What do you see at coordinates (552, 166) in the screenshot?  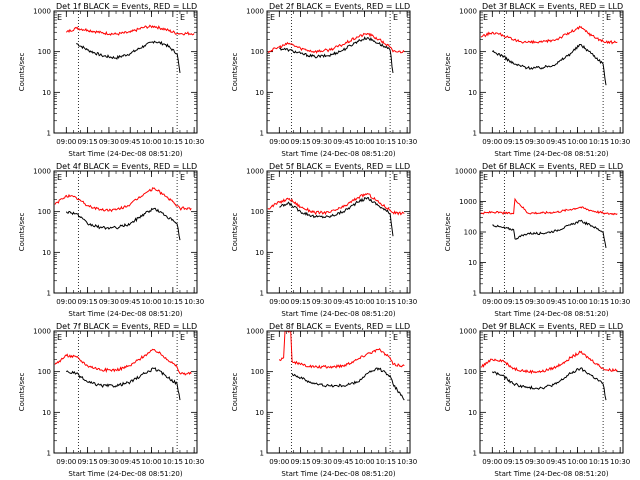 I see `panel-title: Det 6f BLACK = Events, RED = LLD` at bounding box center [552, 166].